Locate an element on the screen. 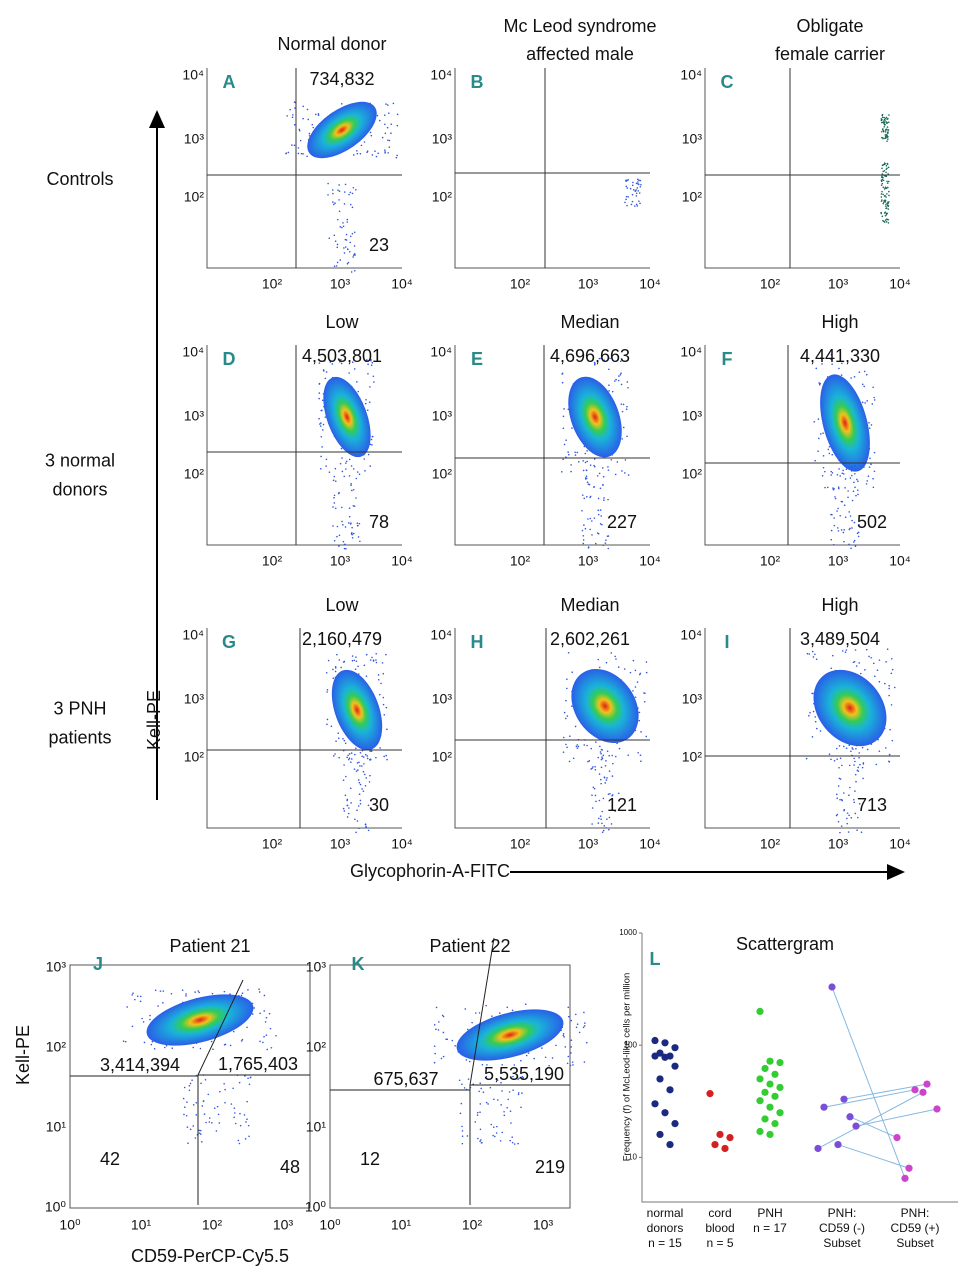 The image size is (960, 1280). x-tick-label: 10³ is located at coordinates (838, 561).